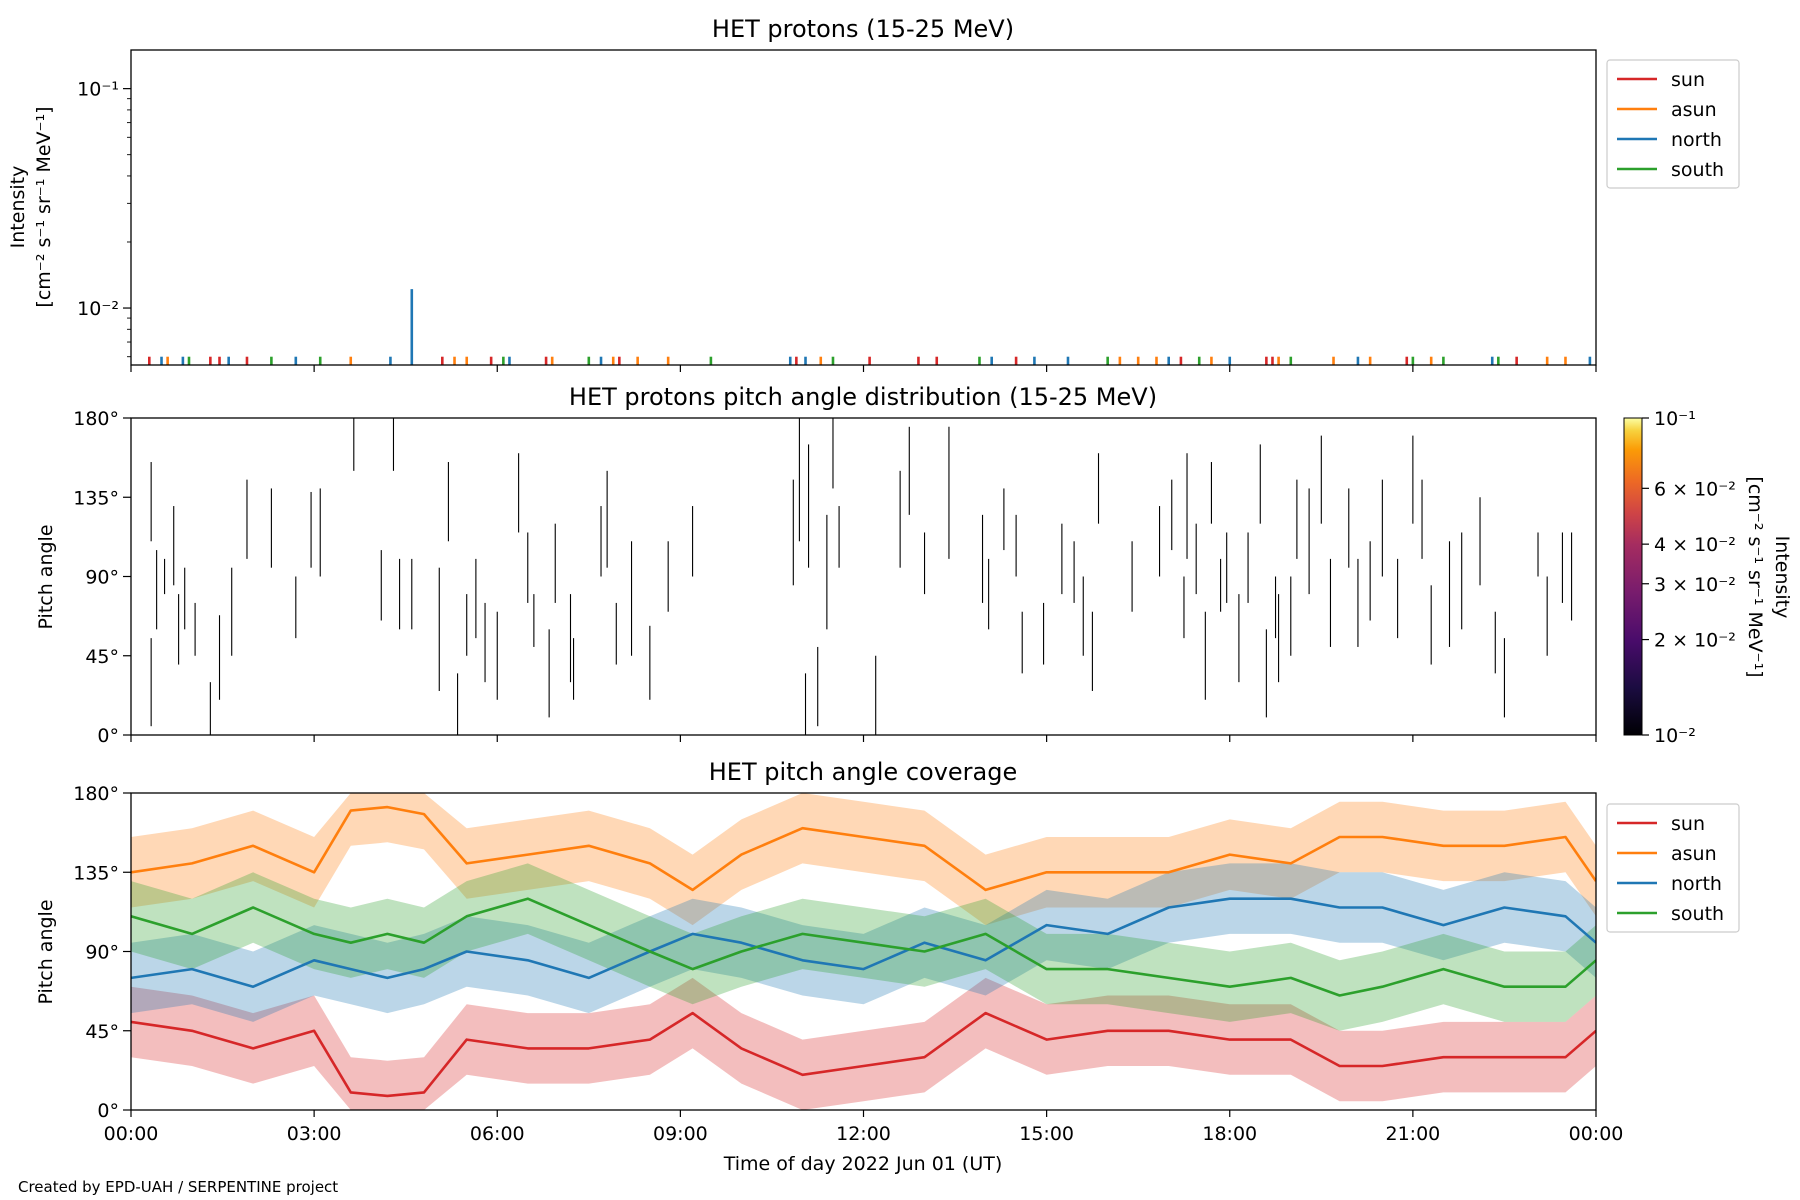 Image resolution: width=1800 pixels, height=1200 pixels. I want to click on colorbar-tick-label: 10⁻², so click(1675, 736).